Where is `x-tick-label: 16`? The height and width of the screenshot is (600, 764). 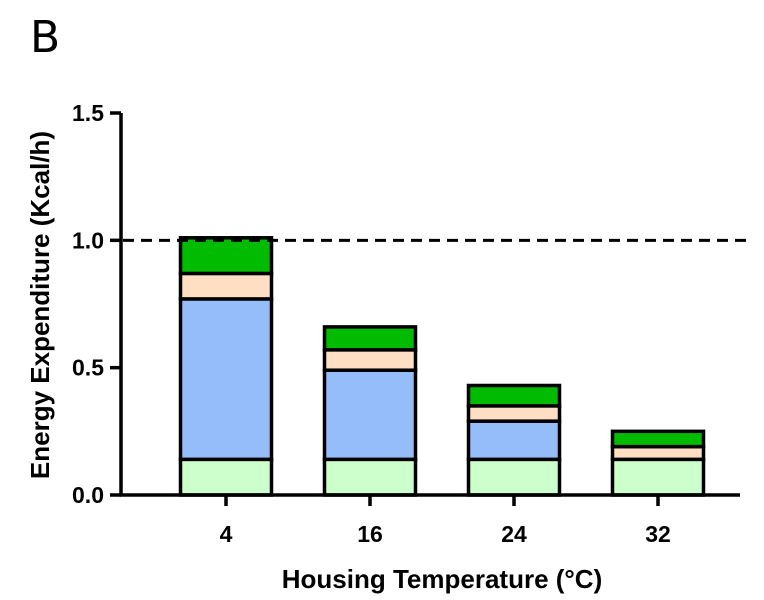
x-tick-label: 16 is located at coordinates (370, 534).